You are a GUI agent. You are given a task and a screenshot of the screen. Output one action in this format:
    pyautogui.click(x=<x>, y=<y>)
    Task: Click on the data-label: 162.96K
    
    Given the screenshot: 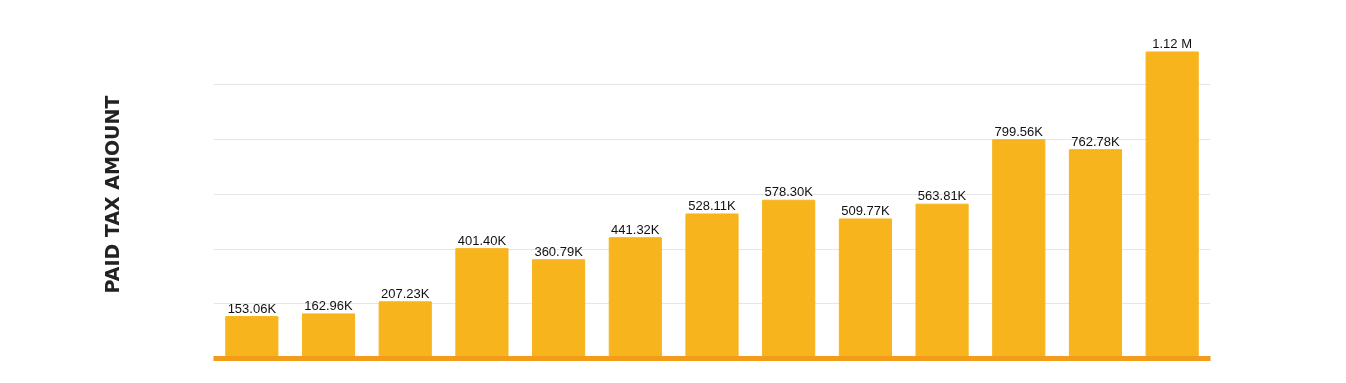 What is the action you would take?
    pyautogui.click(x=329, y=305)
    